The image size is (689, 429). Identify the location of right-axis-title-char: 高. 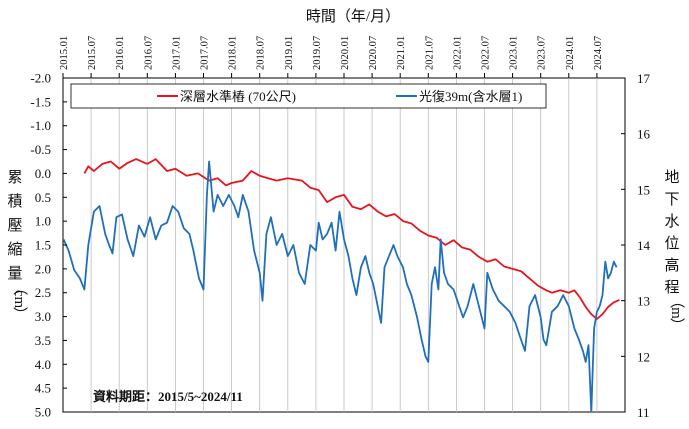
(671, 265).